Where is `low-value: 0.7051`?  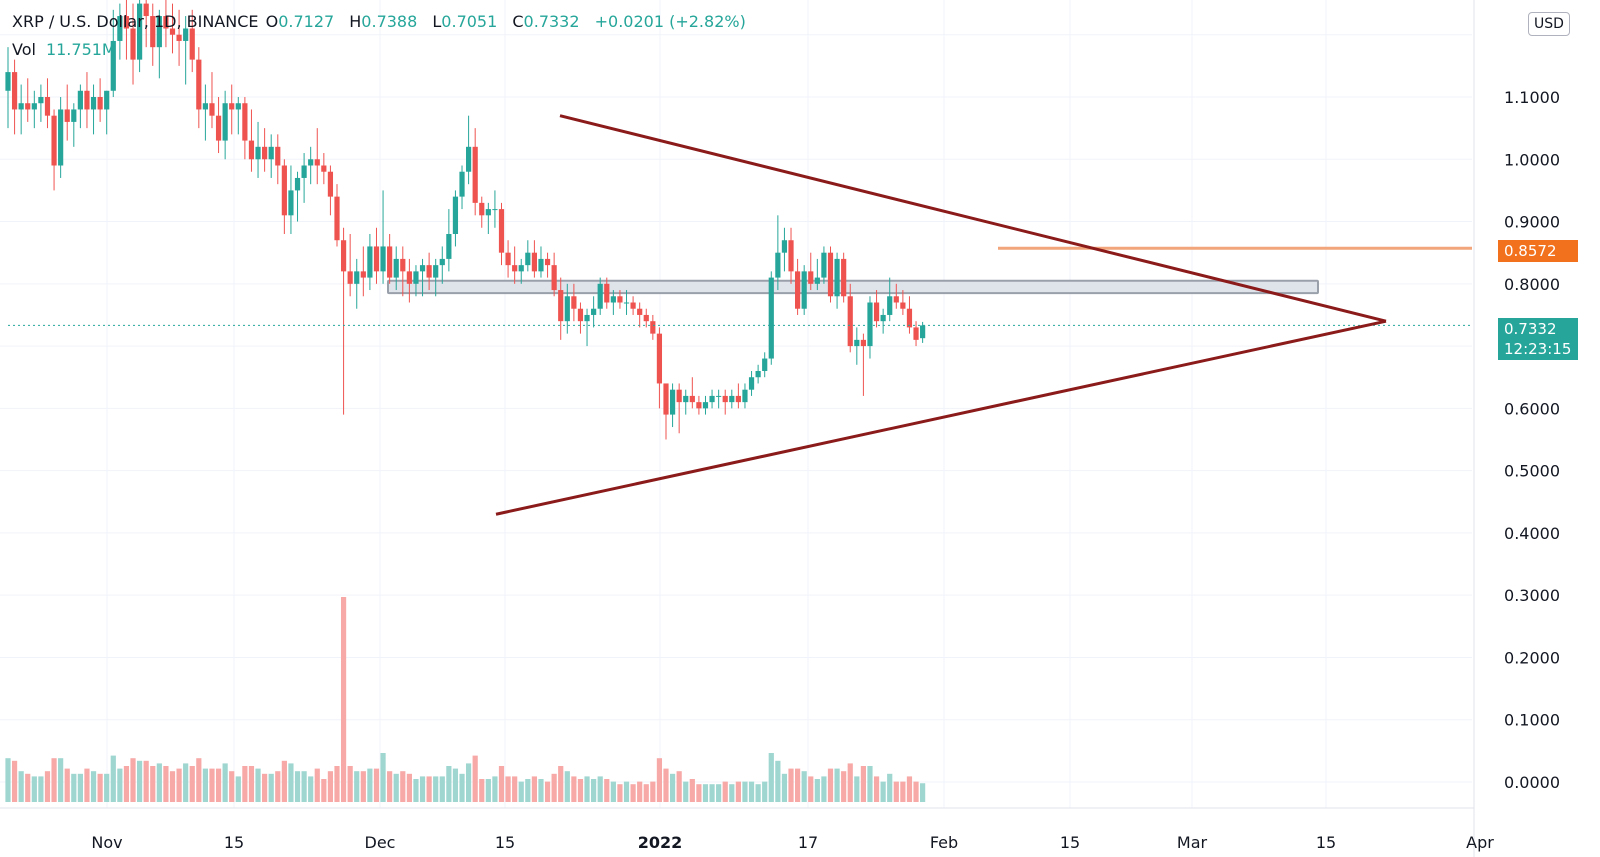 low-value: 0.7051 is located at coordinates (469, 21).